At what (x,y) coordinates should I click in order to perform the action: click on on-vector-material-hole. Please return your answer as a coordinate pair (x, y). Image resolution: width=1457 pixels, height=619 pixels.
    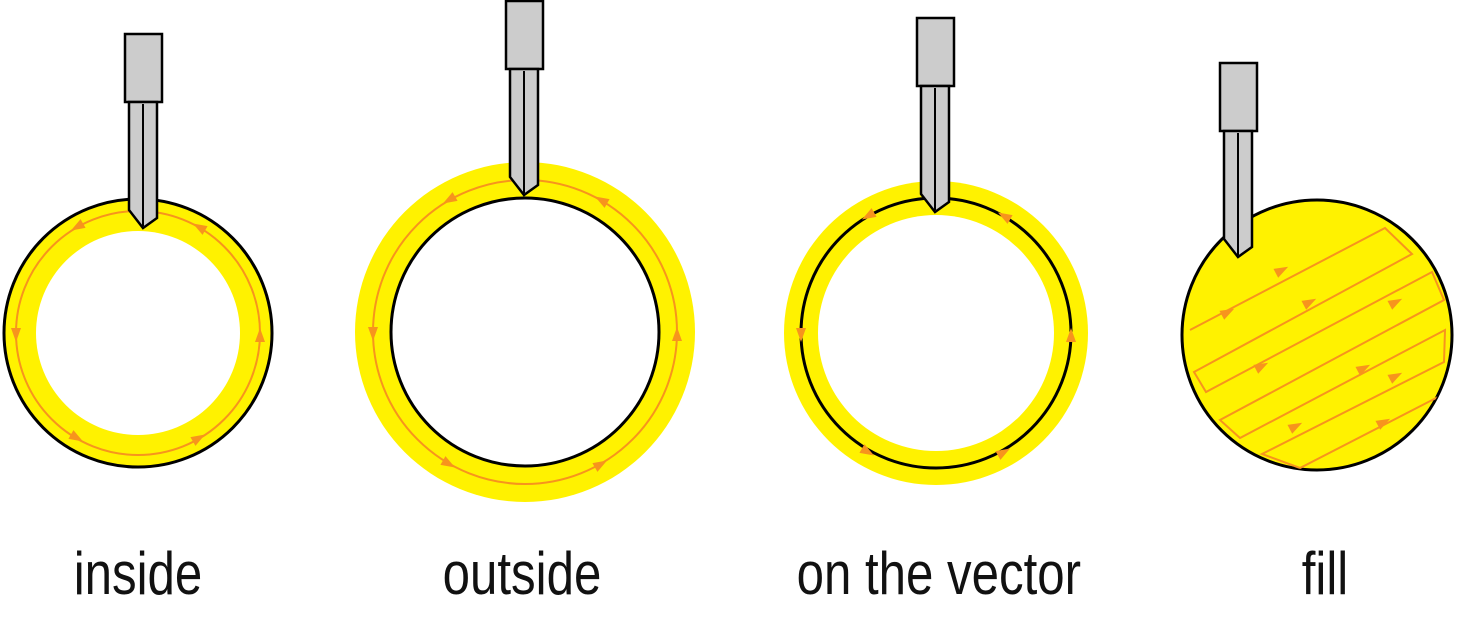
    Looking at the image, I should click on (936, 333).